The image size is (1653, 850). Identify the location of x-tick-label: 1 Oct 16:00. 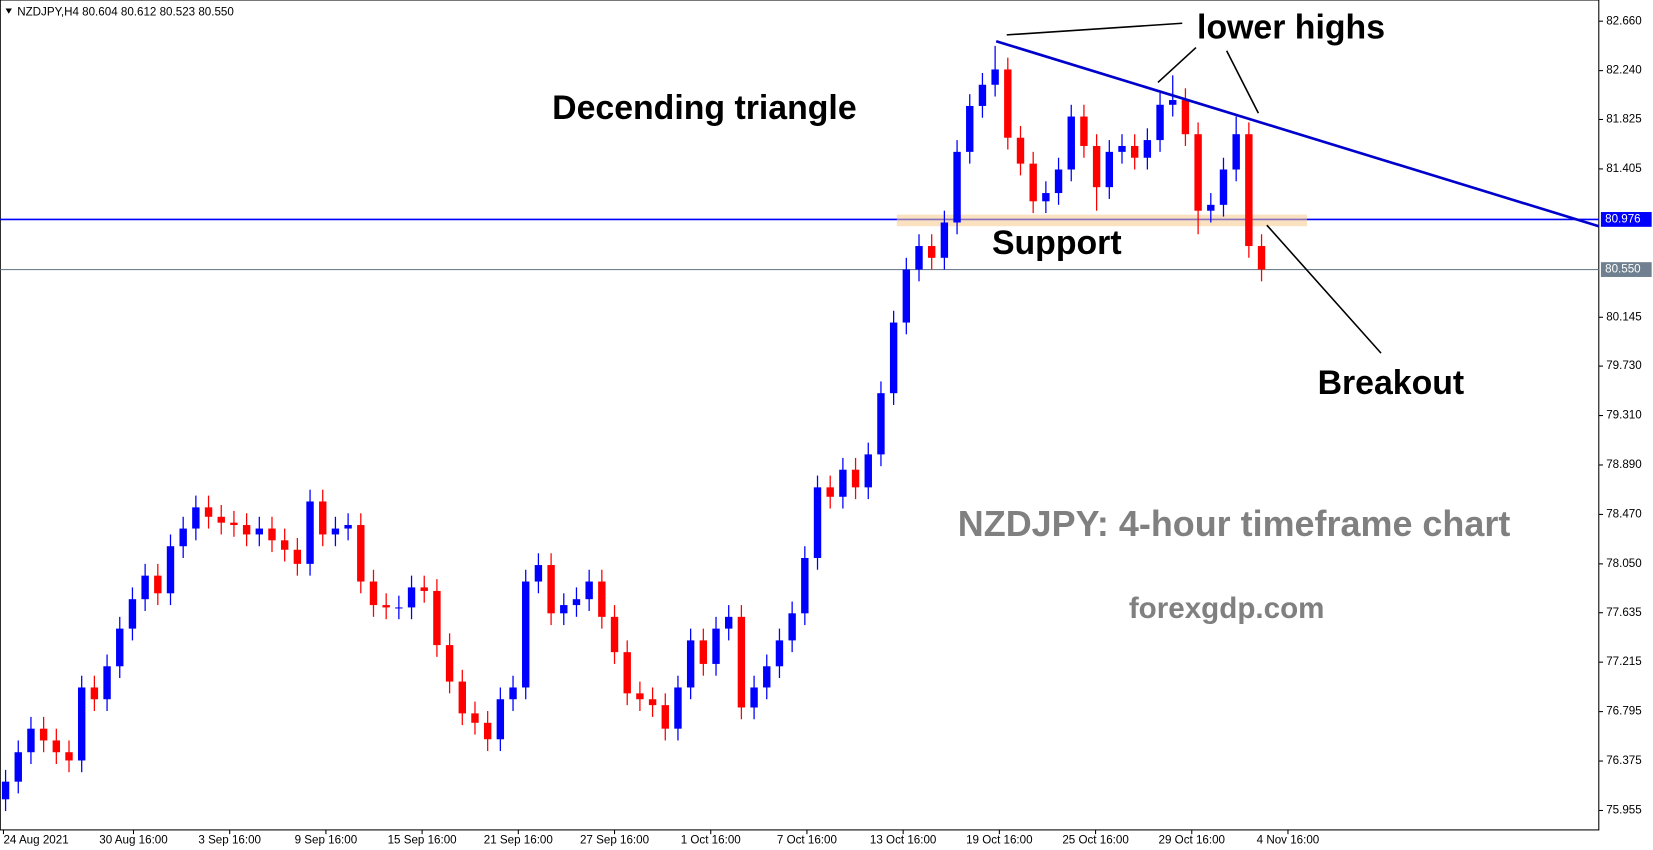
(711, 840).